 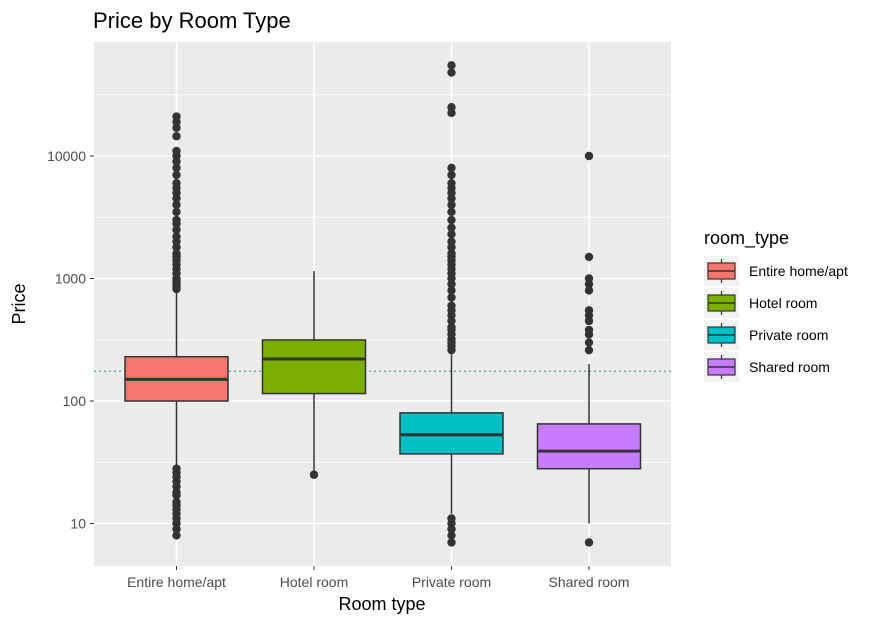 What do you see at coordinates (176, 326) in the screenshot?
I see `box-entire-home-apt` at bounding box center [176, 326].